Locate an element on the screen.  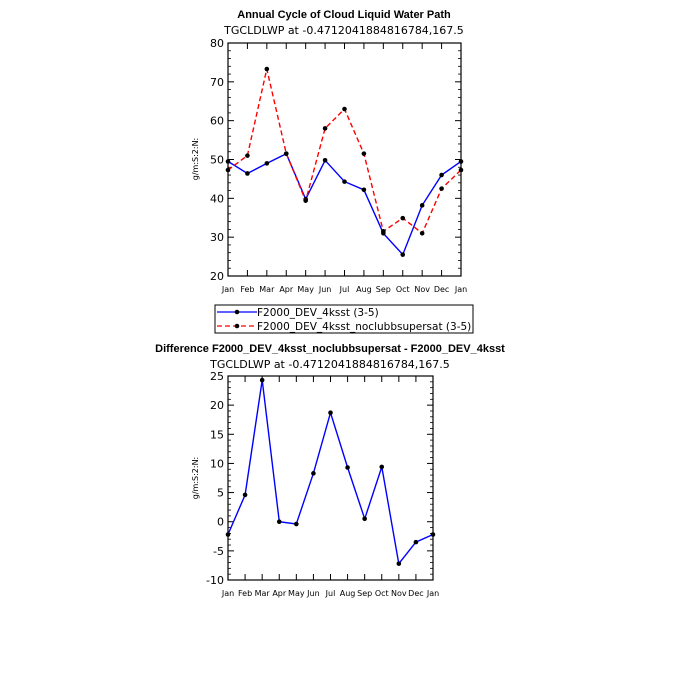
chart-top-xtick-label: Sep is located at coordinates (383, 289).